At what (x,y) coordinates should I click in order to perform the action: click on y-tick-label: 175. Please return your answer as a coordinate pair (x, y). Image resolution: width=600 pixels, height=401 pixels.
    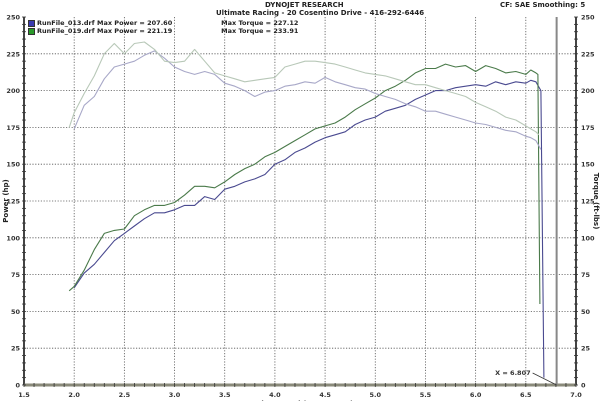
    Looking at the image, I should click on (13, 128).